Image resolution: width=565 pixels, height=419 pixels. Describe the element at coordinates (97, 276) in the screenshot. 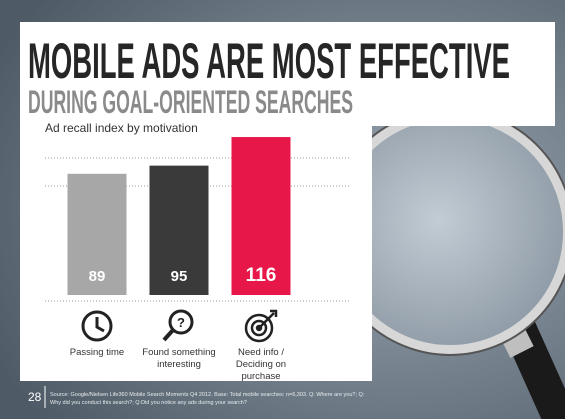

I see `value-label: 89` at that location.